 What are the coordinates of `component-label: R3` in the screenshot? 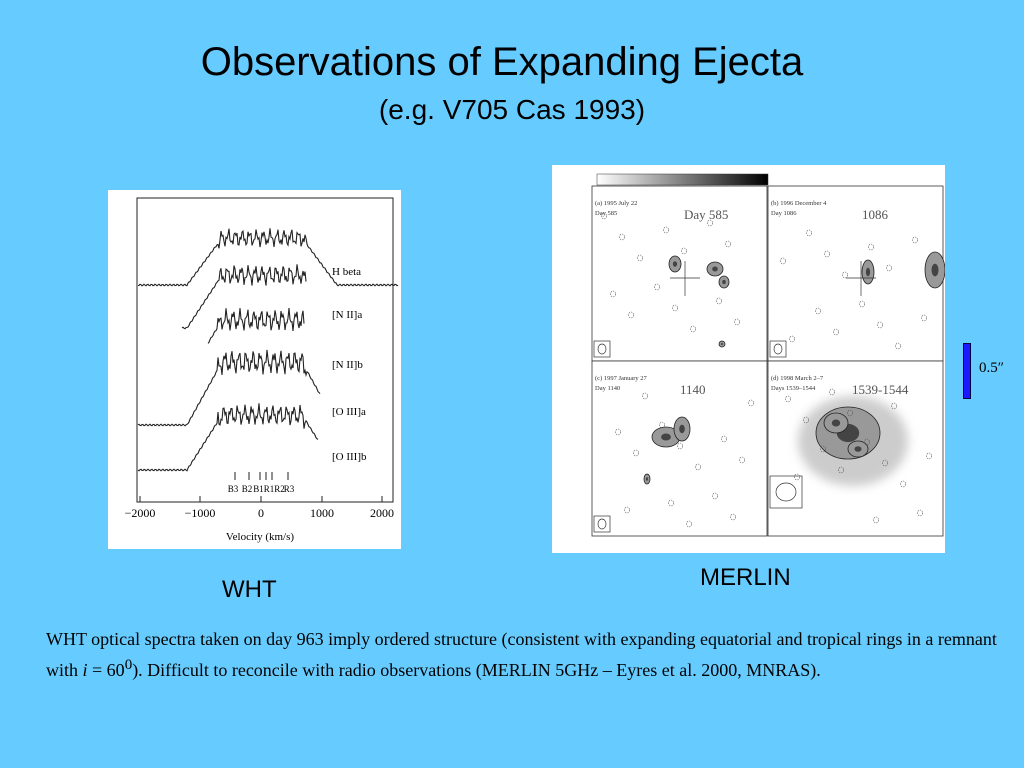 It's located at (289, 489).